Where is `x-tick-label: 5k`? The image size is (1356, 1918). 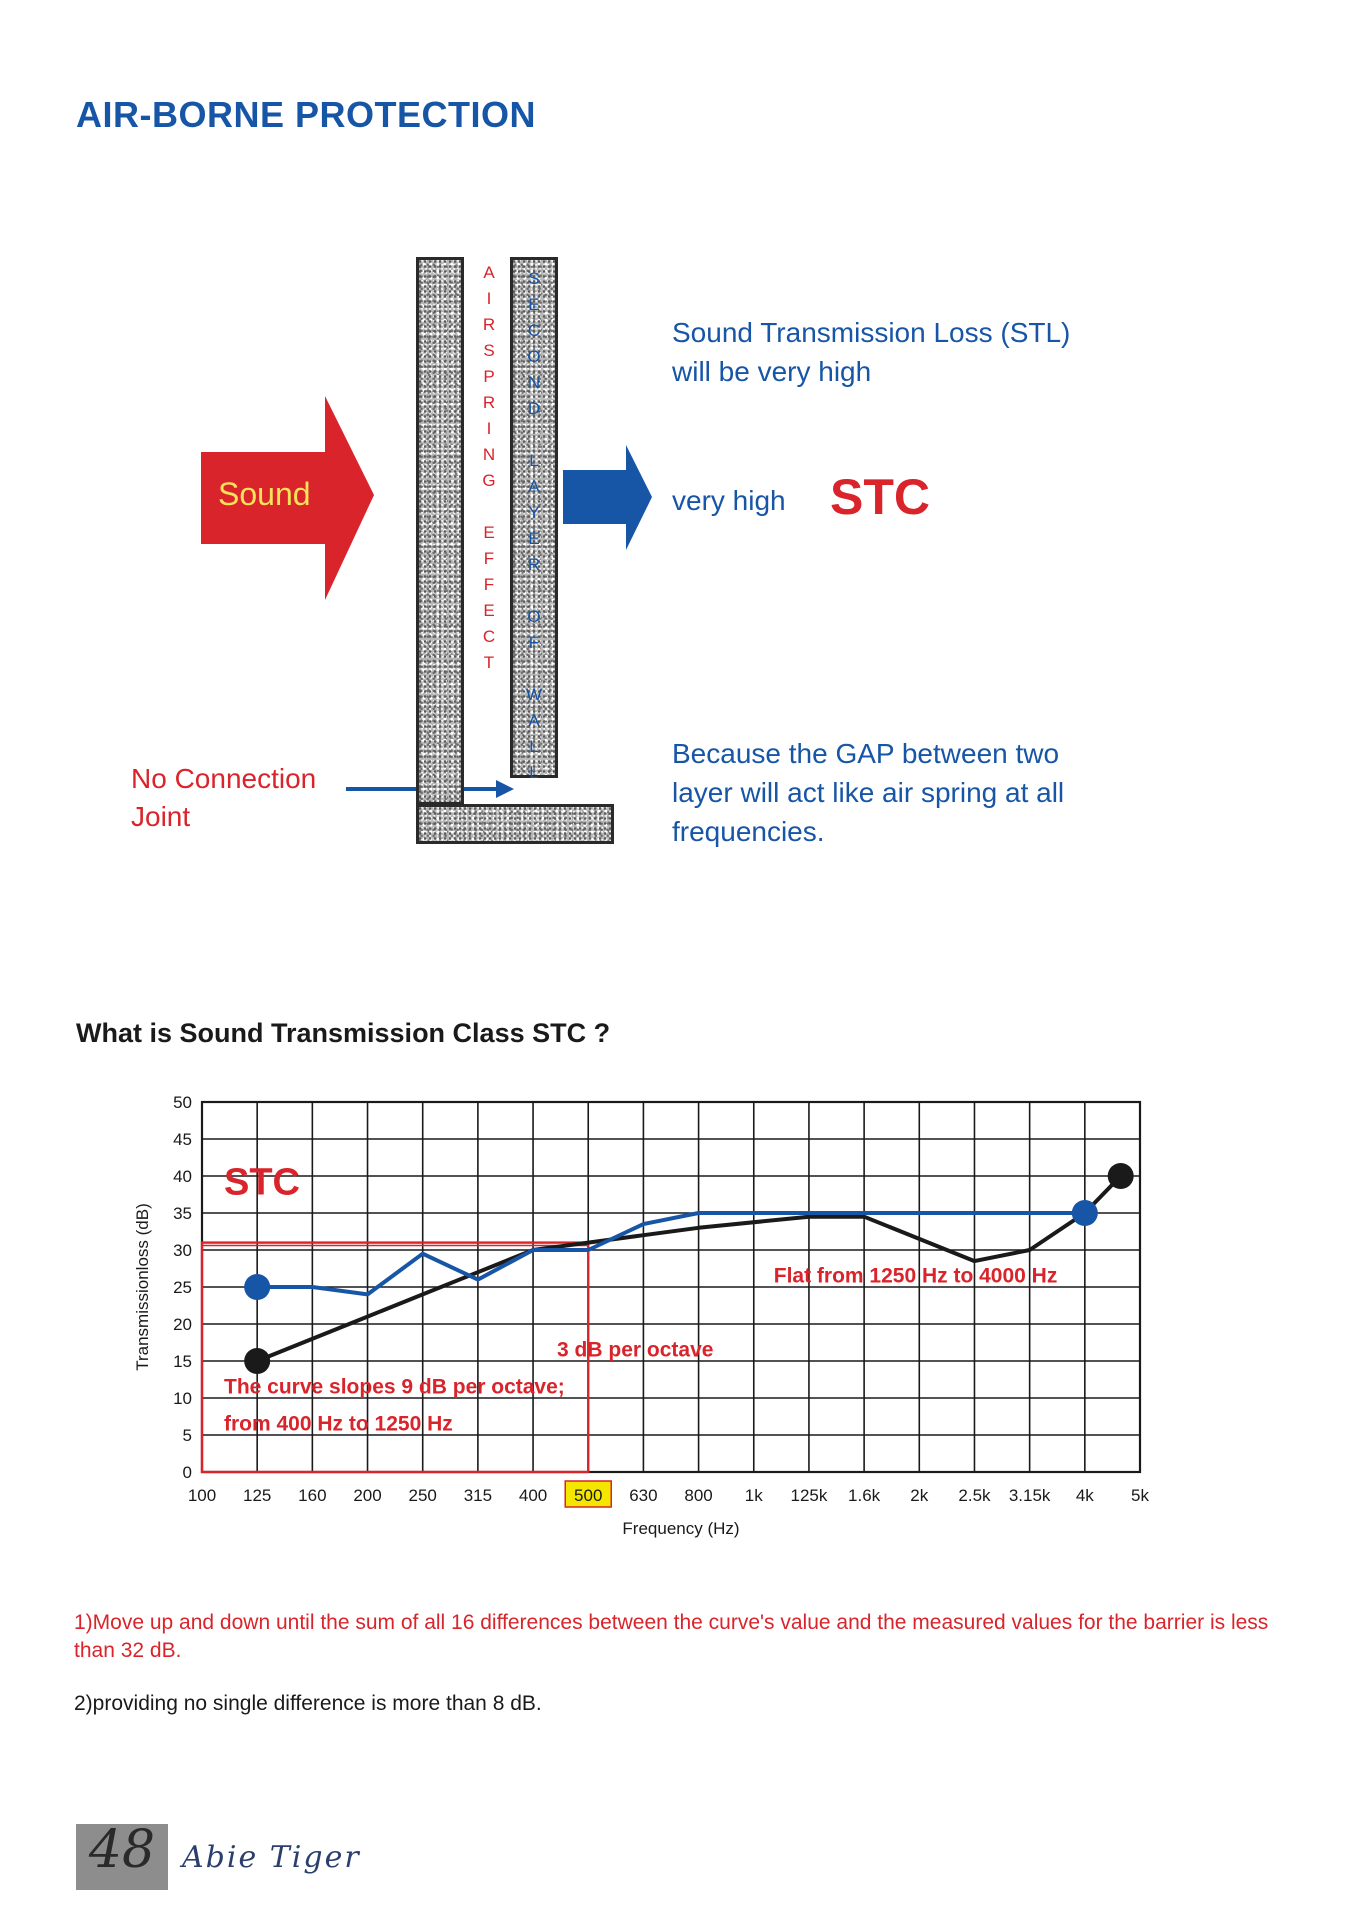 x-tick-label: 5k is located at coordinates (1140, 1495).